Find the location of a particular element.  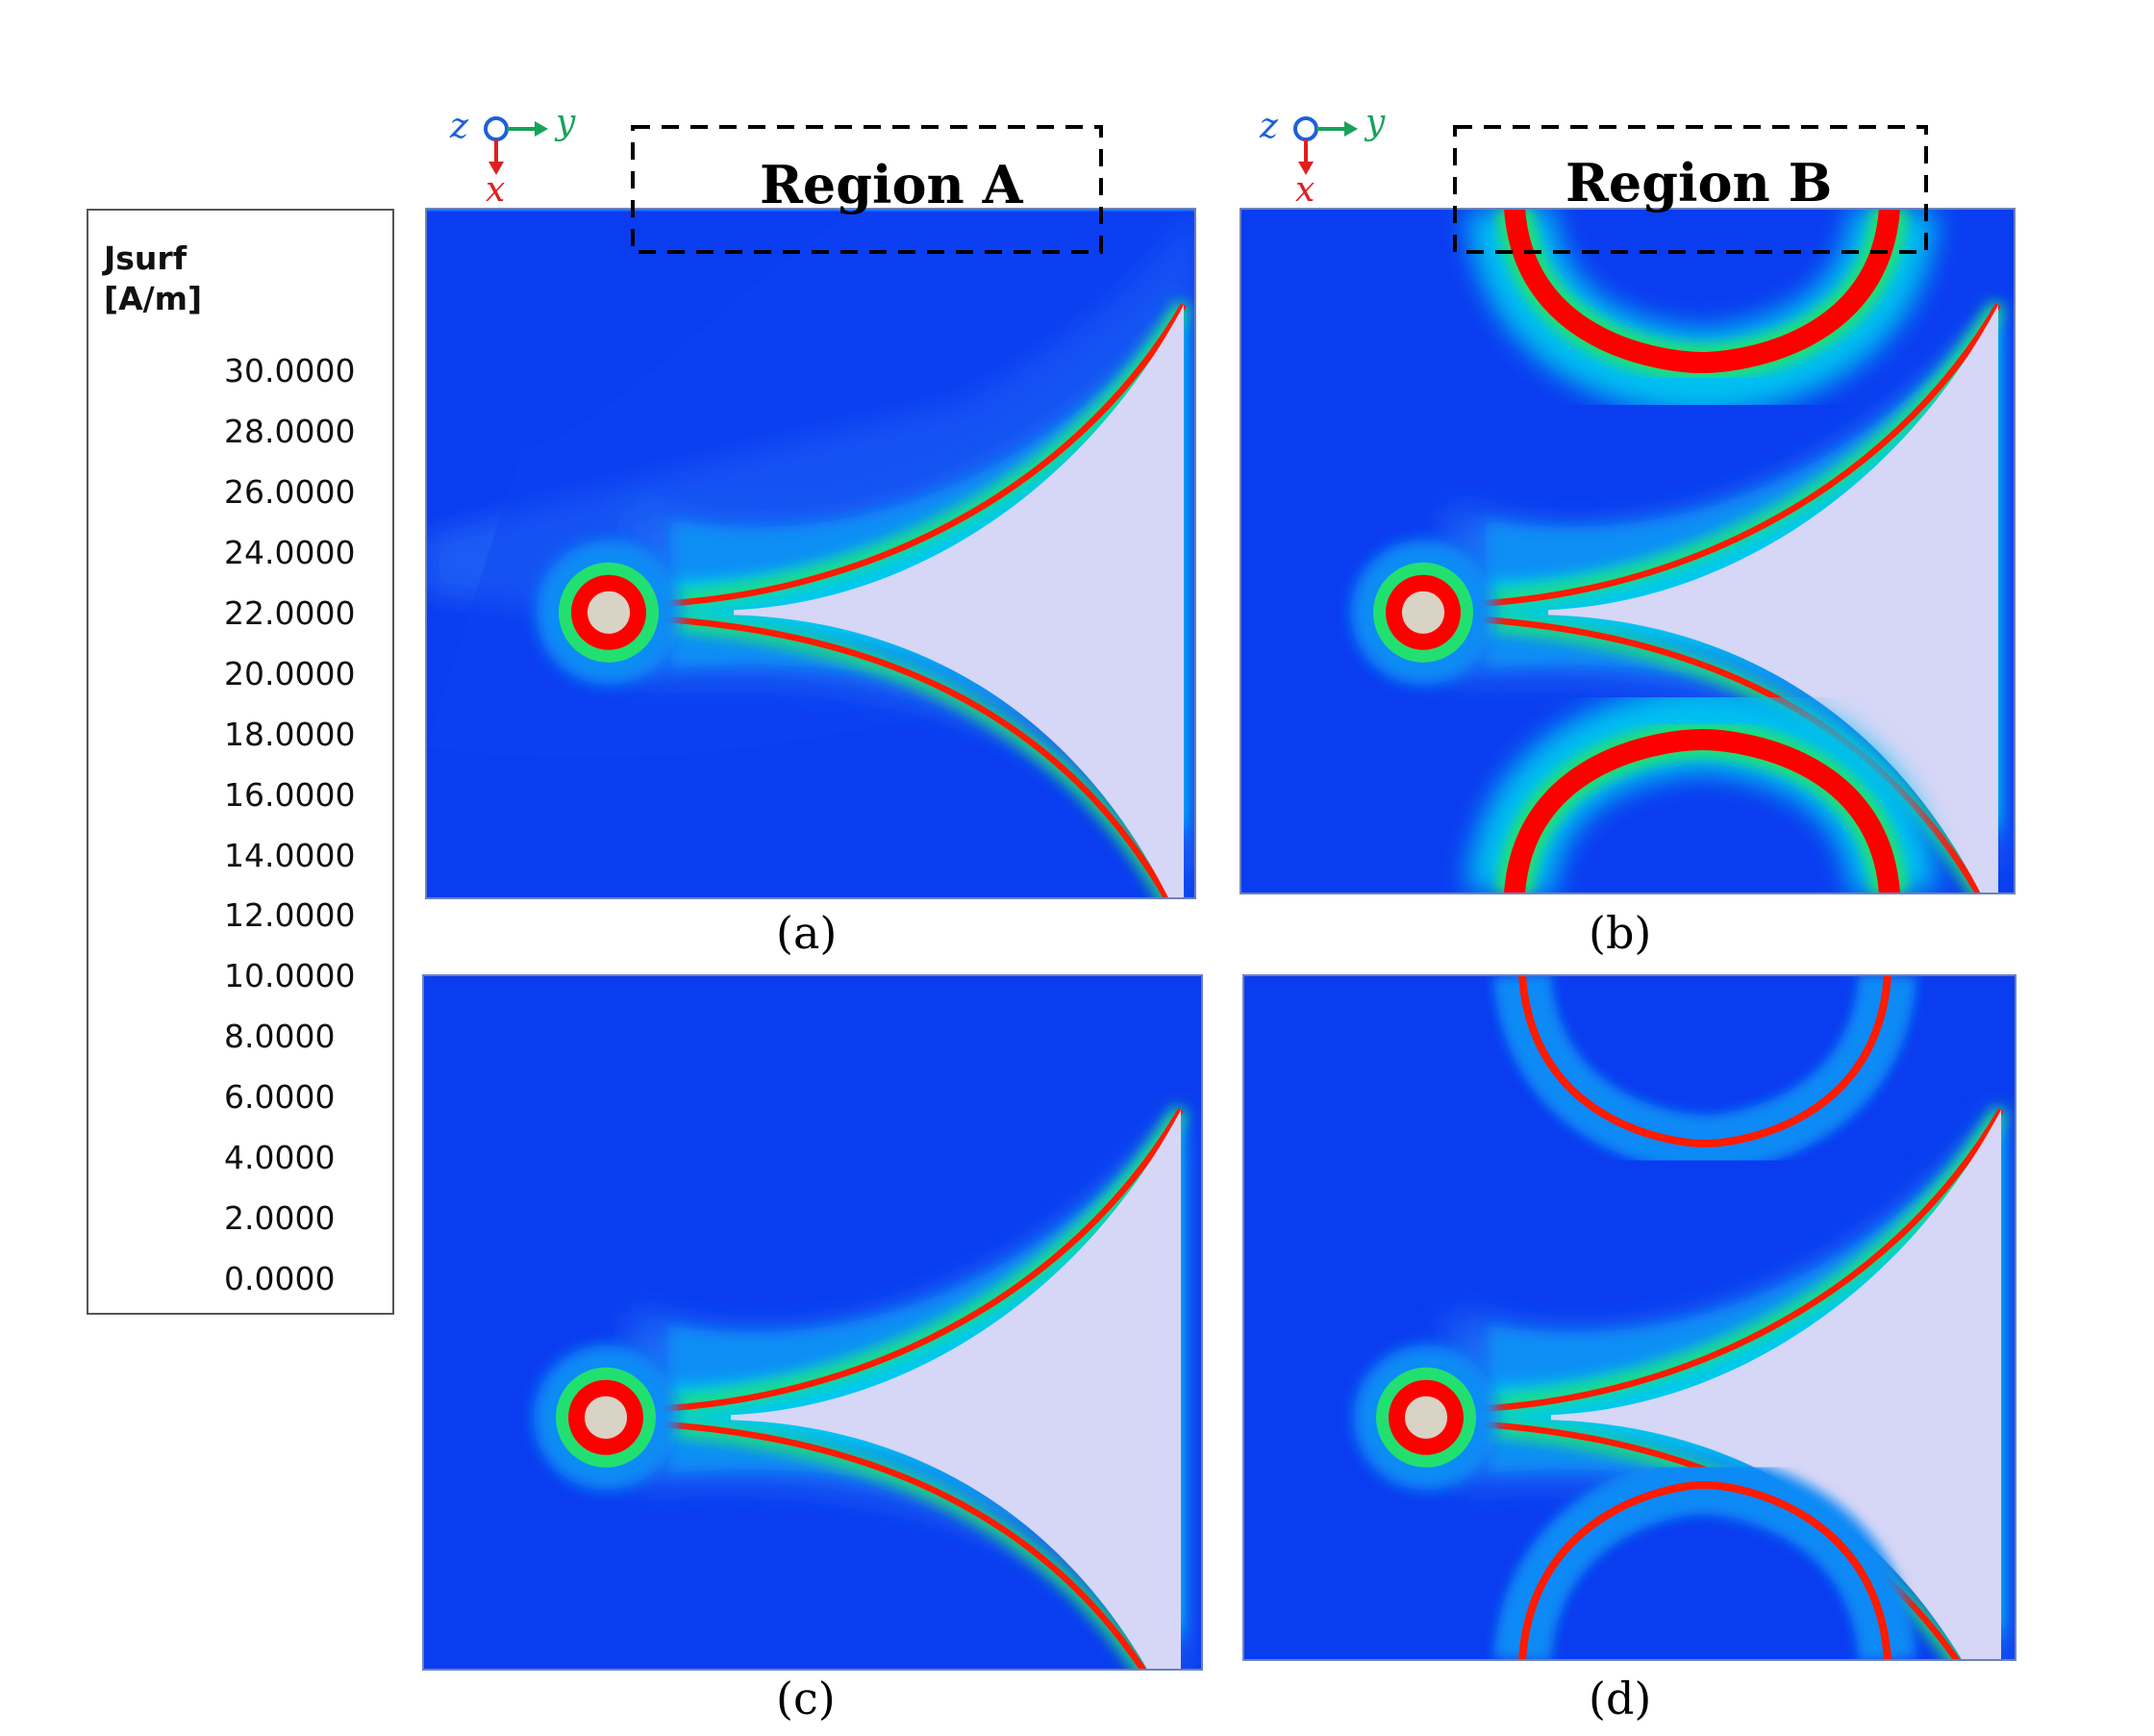

caption-d: (d) is located at coordinates (1621, 1698).